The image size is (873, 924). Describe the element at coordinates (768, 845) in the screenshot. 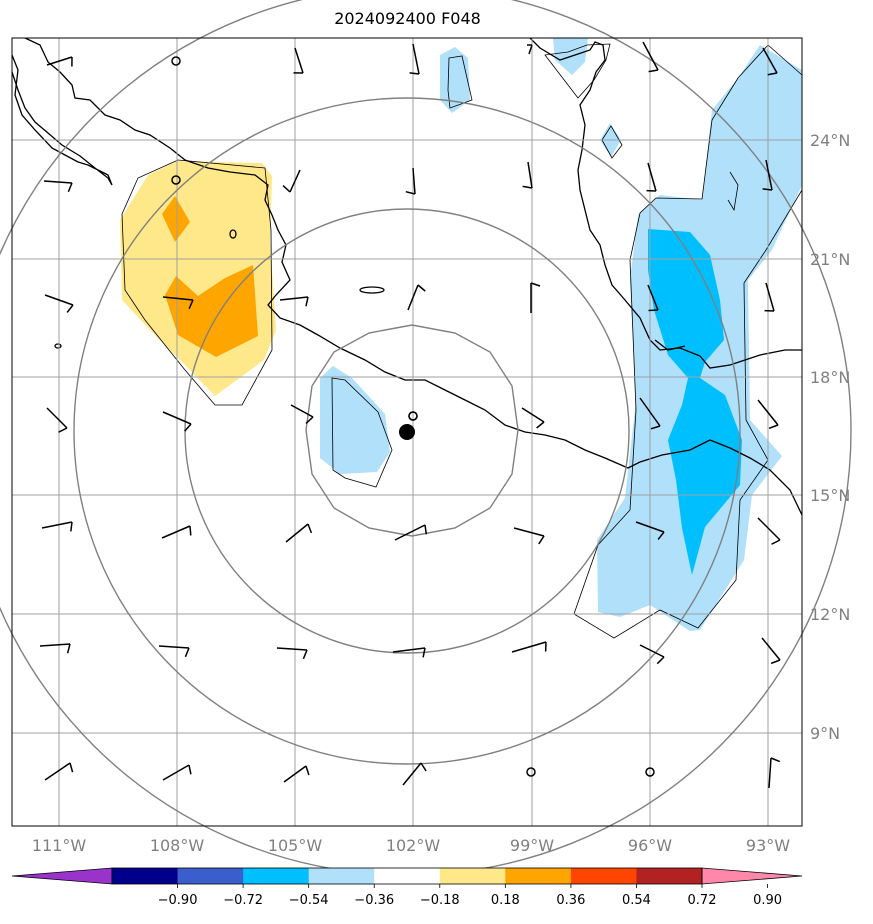

I see `longitude-label: 93°W` at that location.